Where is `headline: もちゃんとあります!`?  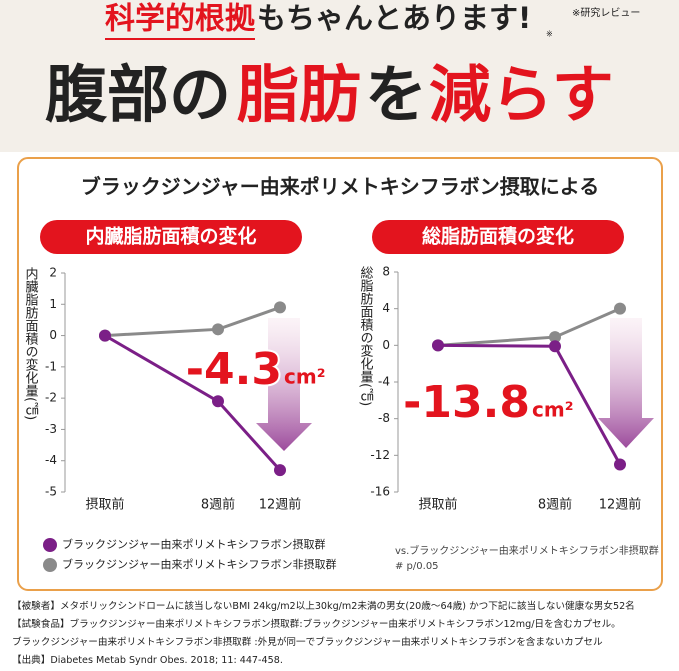
headline: もちゃんとあります! is located at coordinates (394, 18).